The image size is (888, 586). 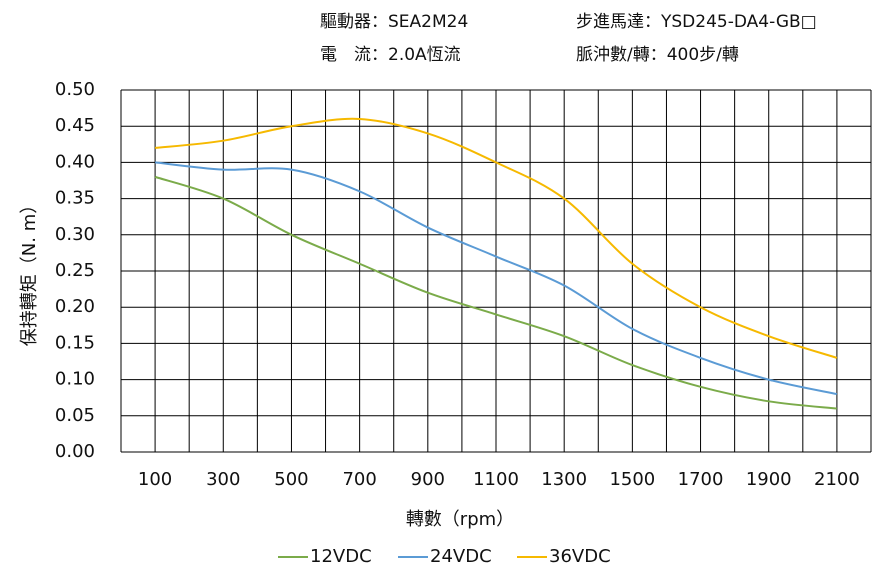 I want to click on header-text: 脈沖數/轉：400步/轉, so click(x=657, y=55).